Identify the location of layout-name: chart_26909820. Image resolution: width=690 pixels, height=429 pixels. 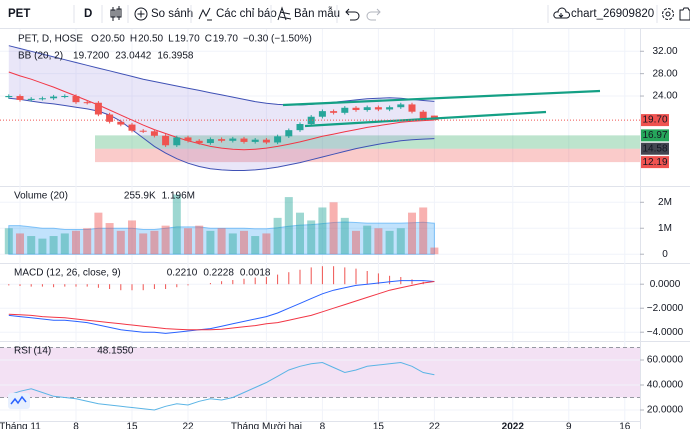
(612, 14).